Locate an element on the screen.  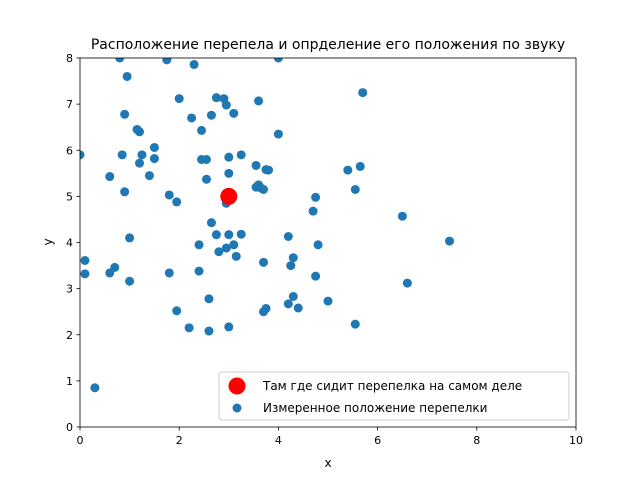
y-tick-label: 4 is located at coordinates (69, 243).